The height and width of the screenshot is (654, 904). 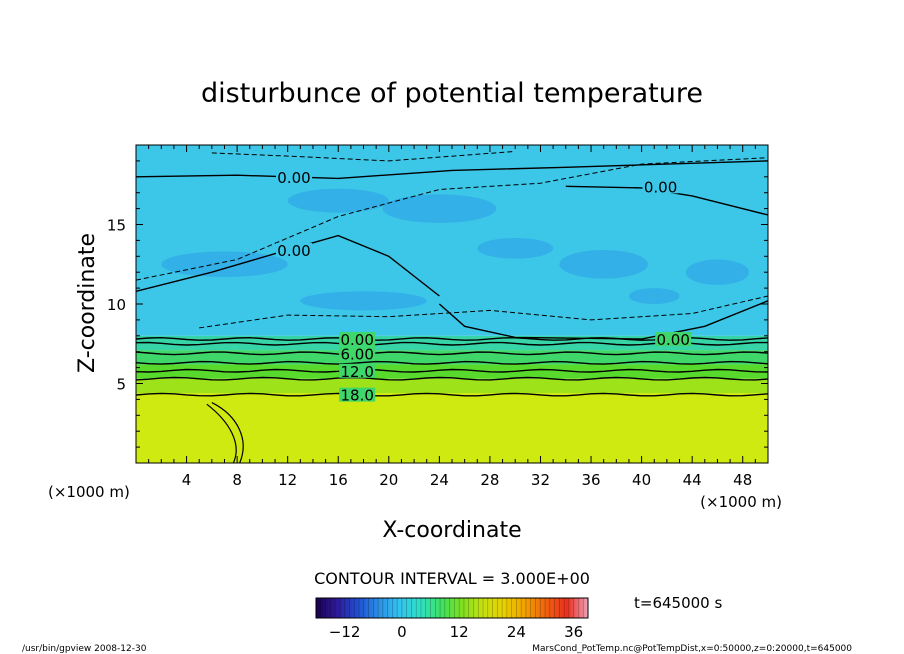 What do you see at coordinates (573, 632) in the screenshot?
I see `colorbar-tick-label-36: 36` at bounding box center [573, 632].